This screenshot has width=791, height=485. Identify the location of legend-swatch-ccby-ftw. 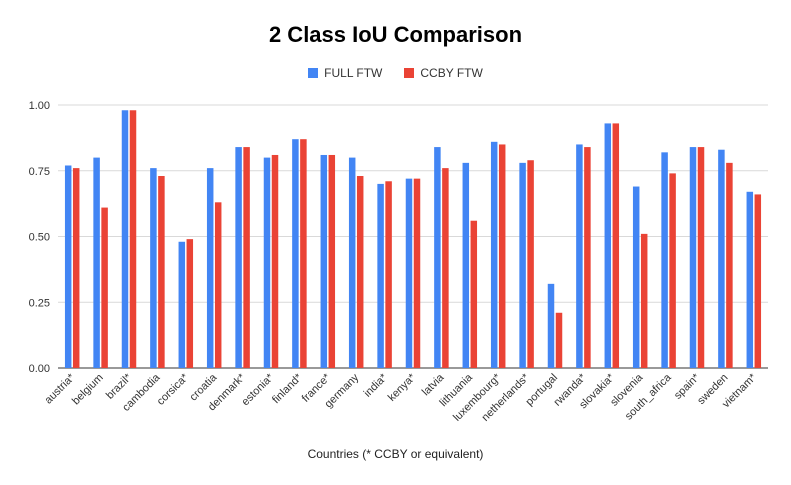
(409, 73).